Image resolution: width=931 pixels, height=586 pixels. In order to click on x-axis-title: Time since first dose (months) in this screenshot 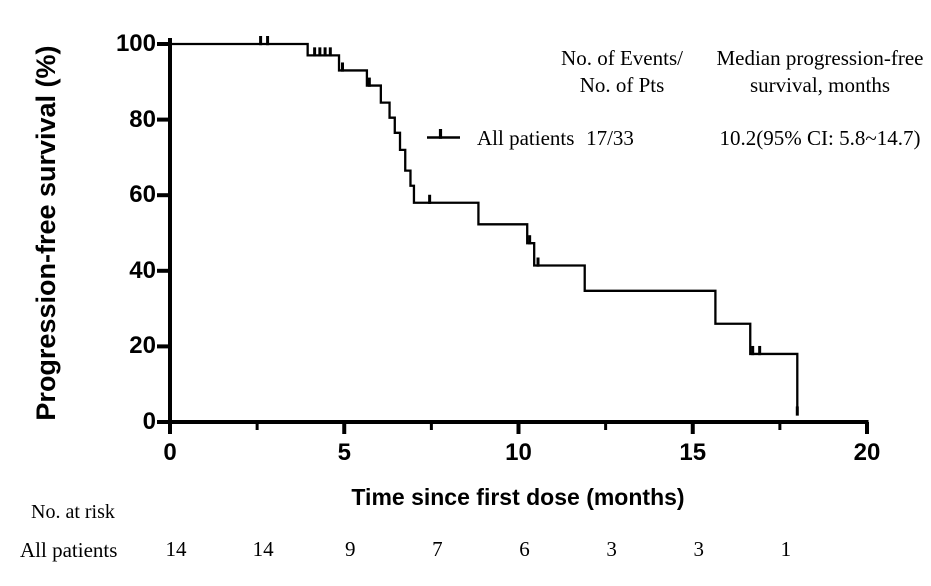, I will do `click(518, 497)`.